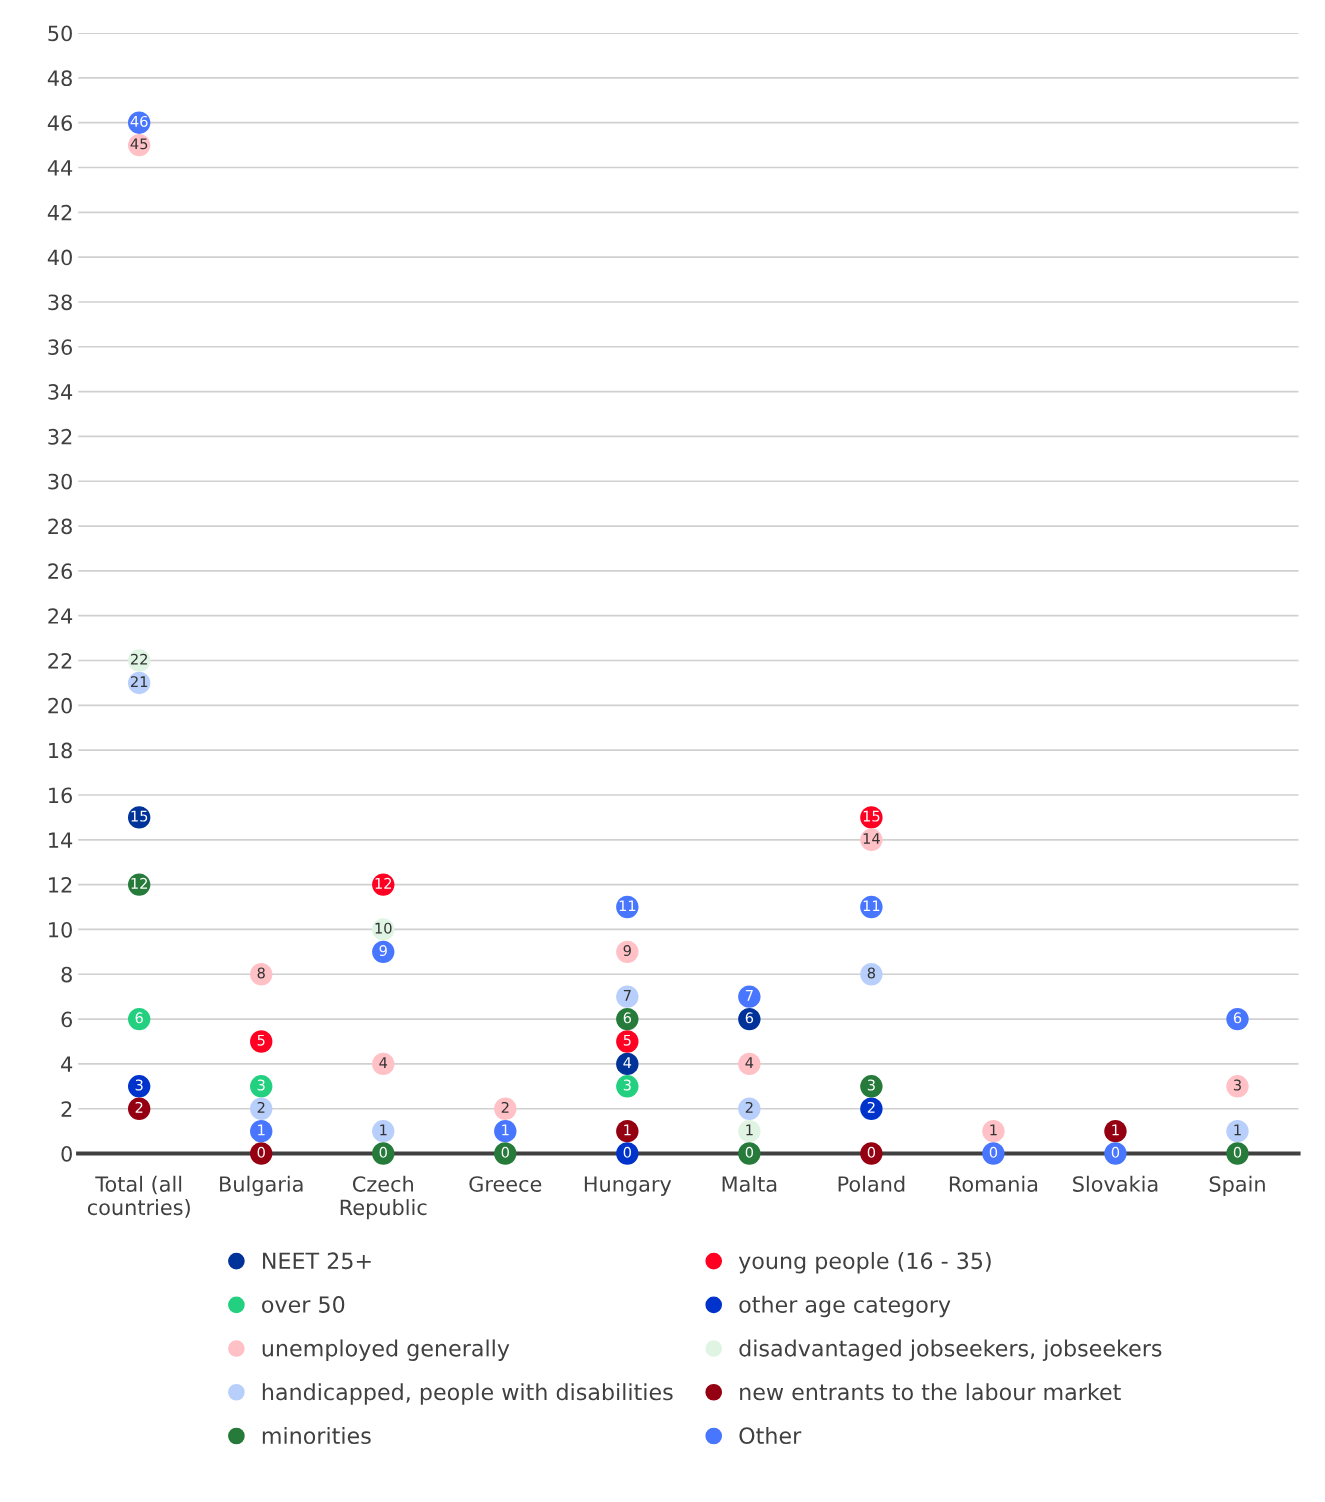  Describe the element at coordinates (66, 974) in the screenshot. I see `y-tick-label: 8` at that location.